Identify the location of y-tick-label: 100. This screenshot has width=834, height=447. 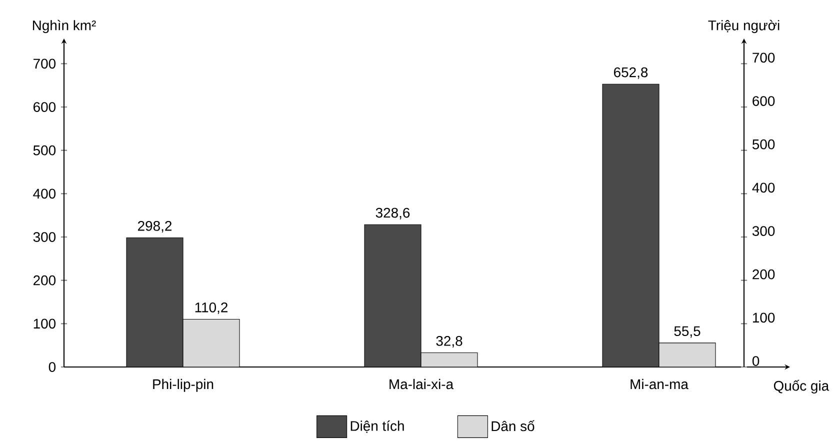
(45, 323).